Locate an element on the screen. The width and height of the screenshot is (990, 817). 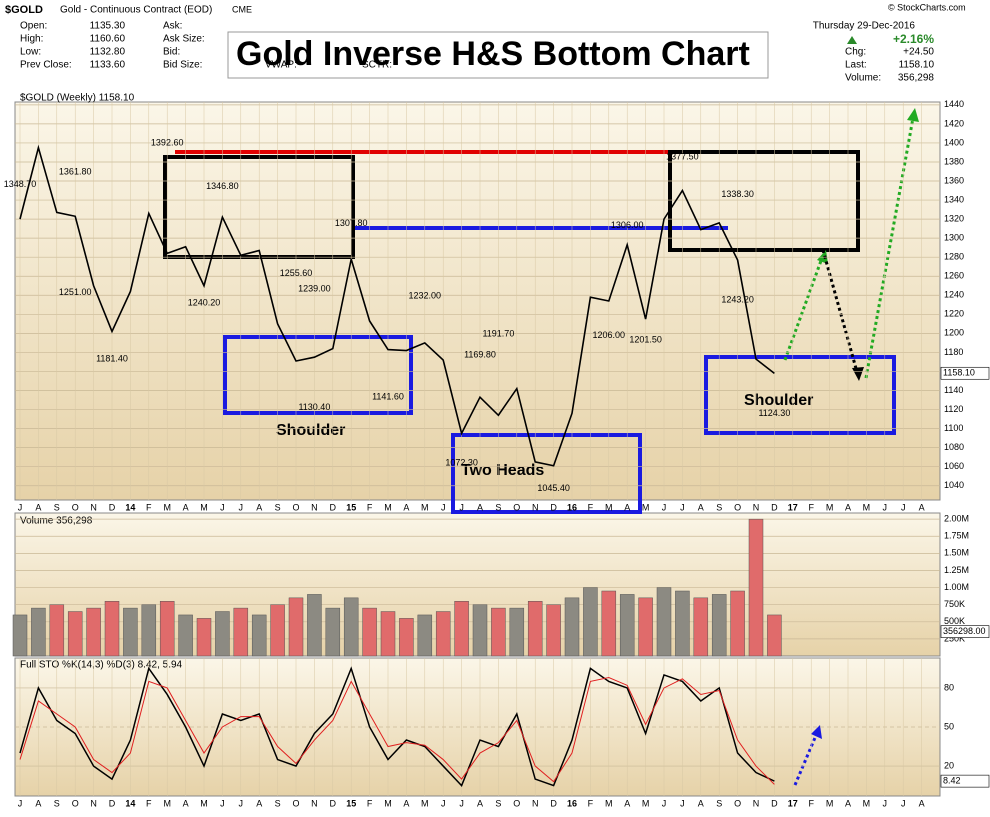
price-annotation: 1191.70 is located at coordinates (498, 334).